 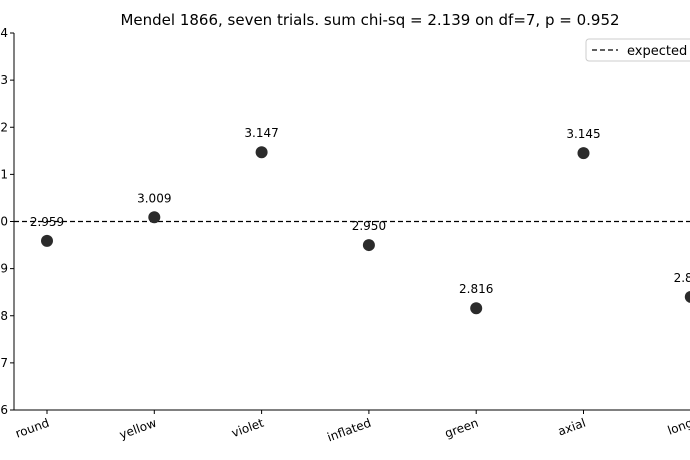 I want to click on x-tick-label-inflated: inflated, so click(x=349, y=430).